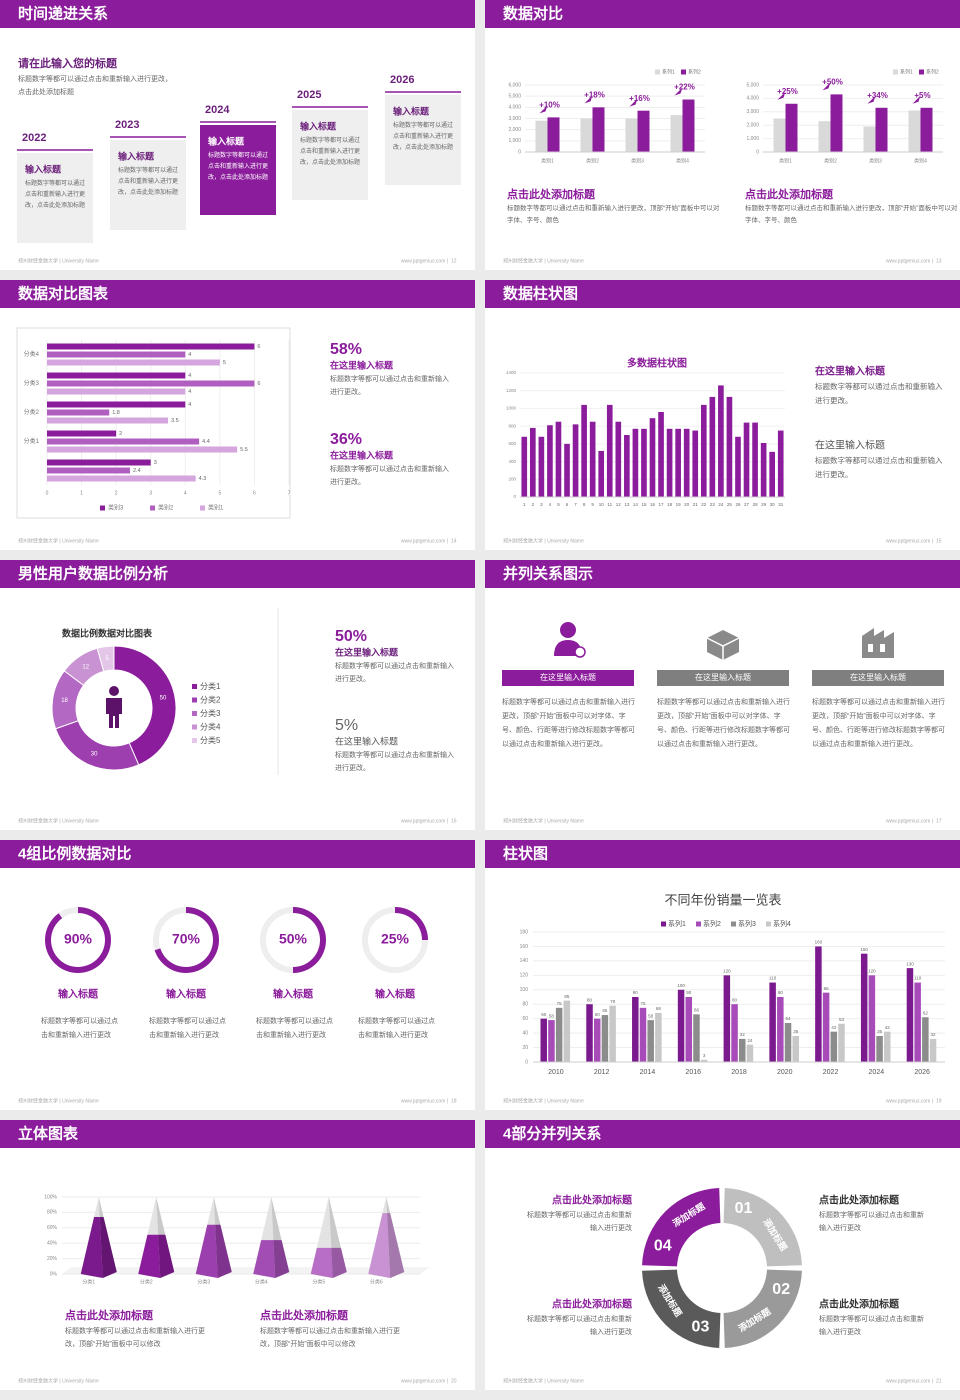 This screenshot has height=1400, width=960. I want to click on text-box: 标题数字等都可以通过点击和重新输入进行更改，顶部“开始”面板中可以修改, so click(330, 1338).